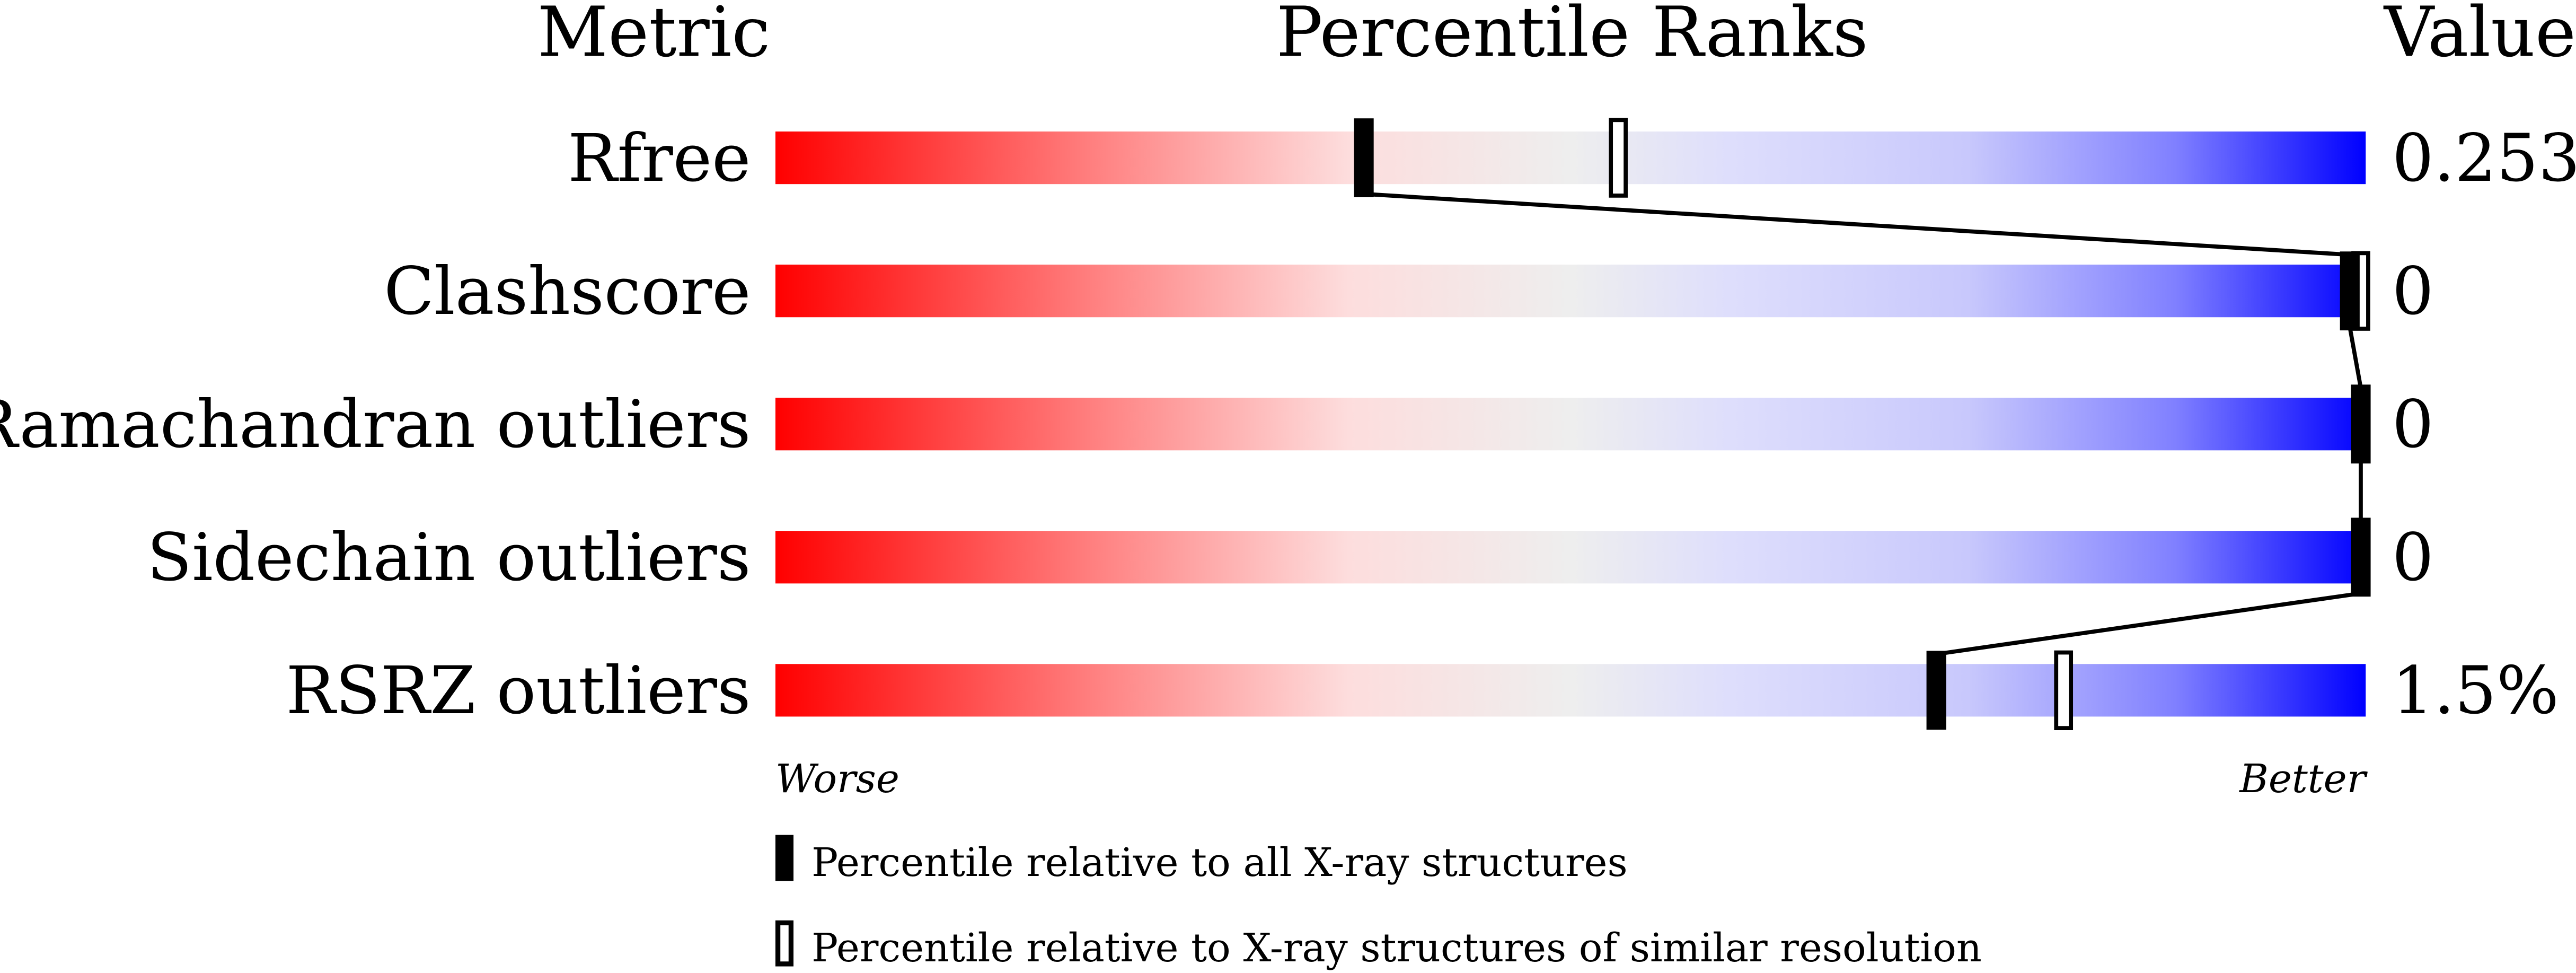  Describe the element at coordinates (784, 858) in the screenshot. I see `legend-filled-marker-icon` at that location.